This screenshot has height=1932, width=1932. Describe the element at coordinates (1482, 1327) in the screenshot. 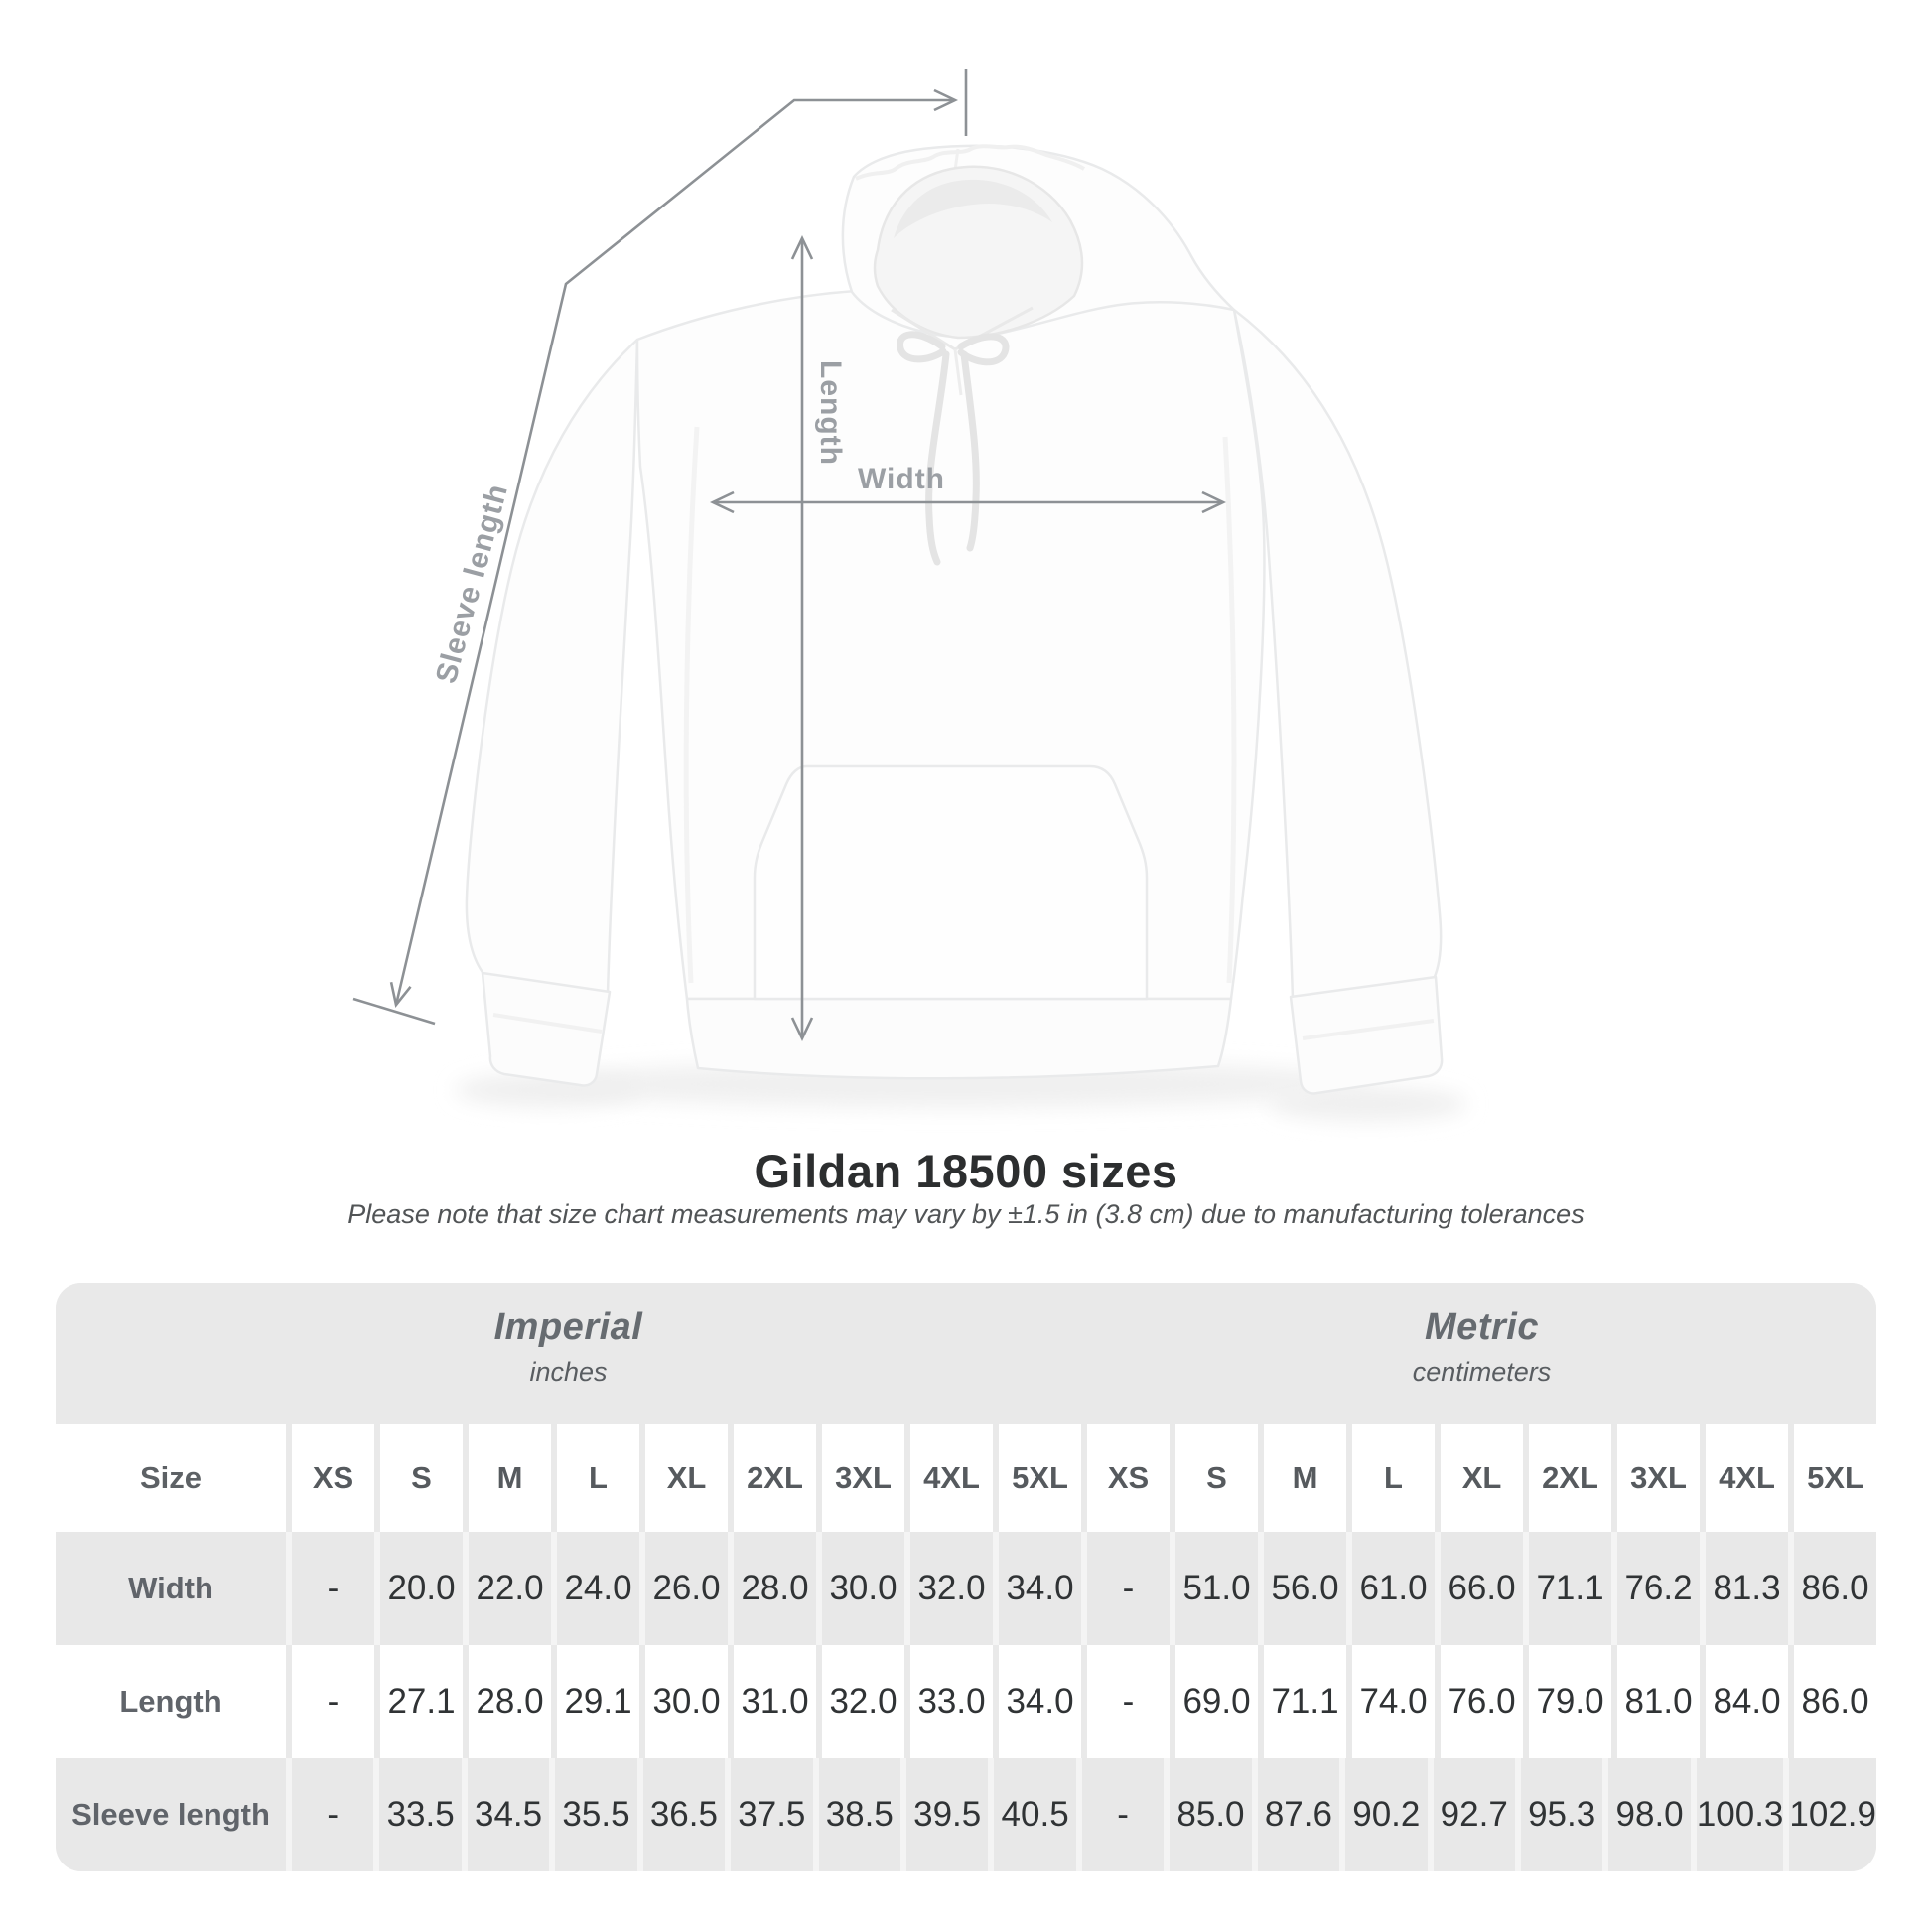

I see `metric-group-name: Metric` at that location.